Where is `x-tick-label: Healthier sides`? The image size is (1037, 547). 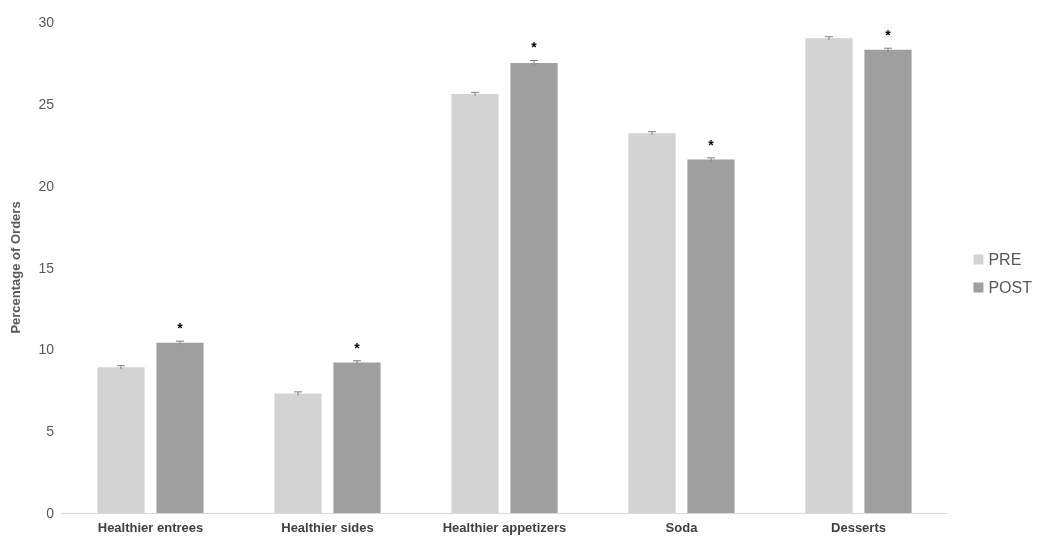 x-tick-label: Healthier sides is located at coordinates (327, 527).